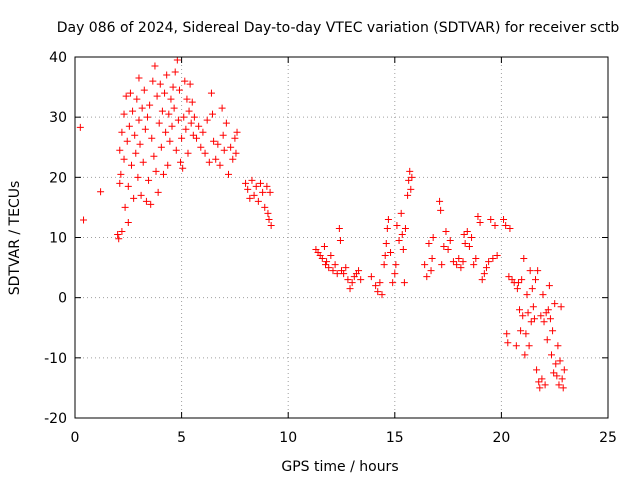 This screenshot has width=640, height=480. I want to click on y-tick-label: -20, so click(55, 419).